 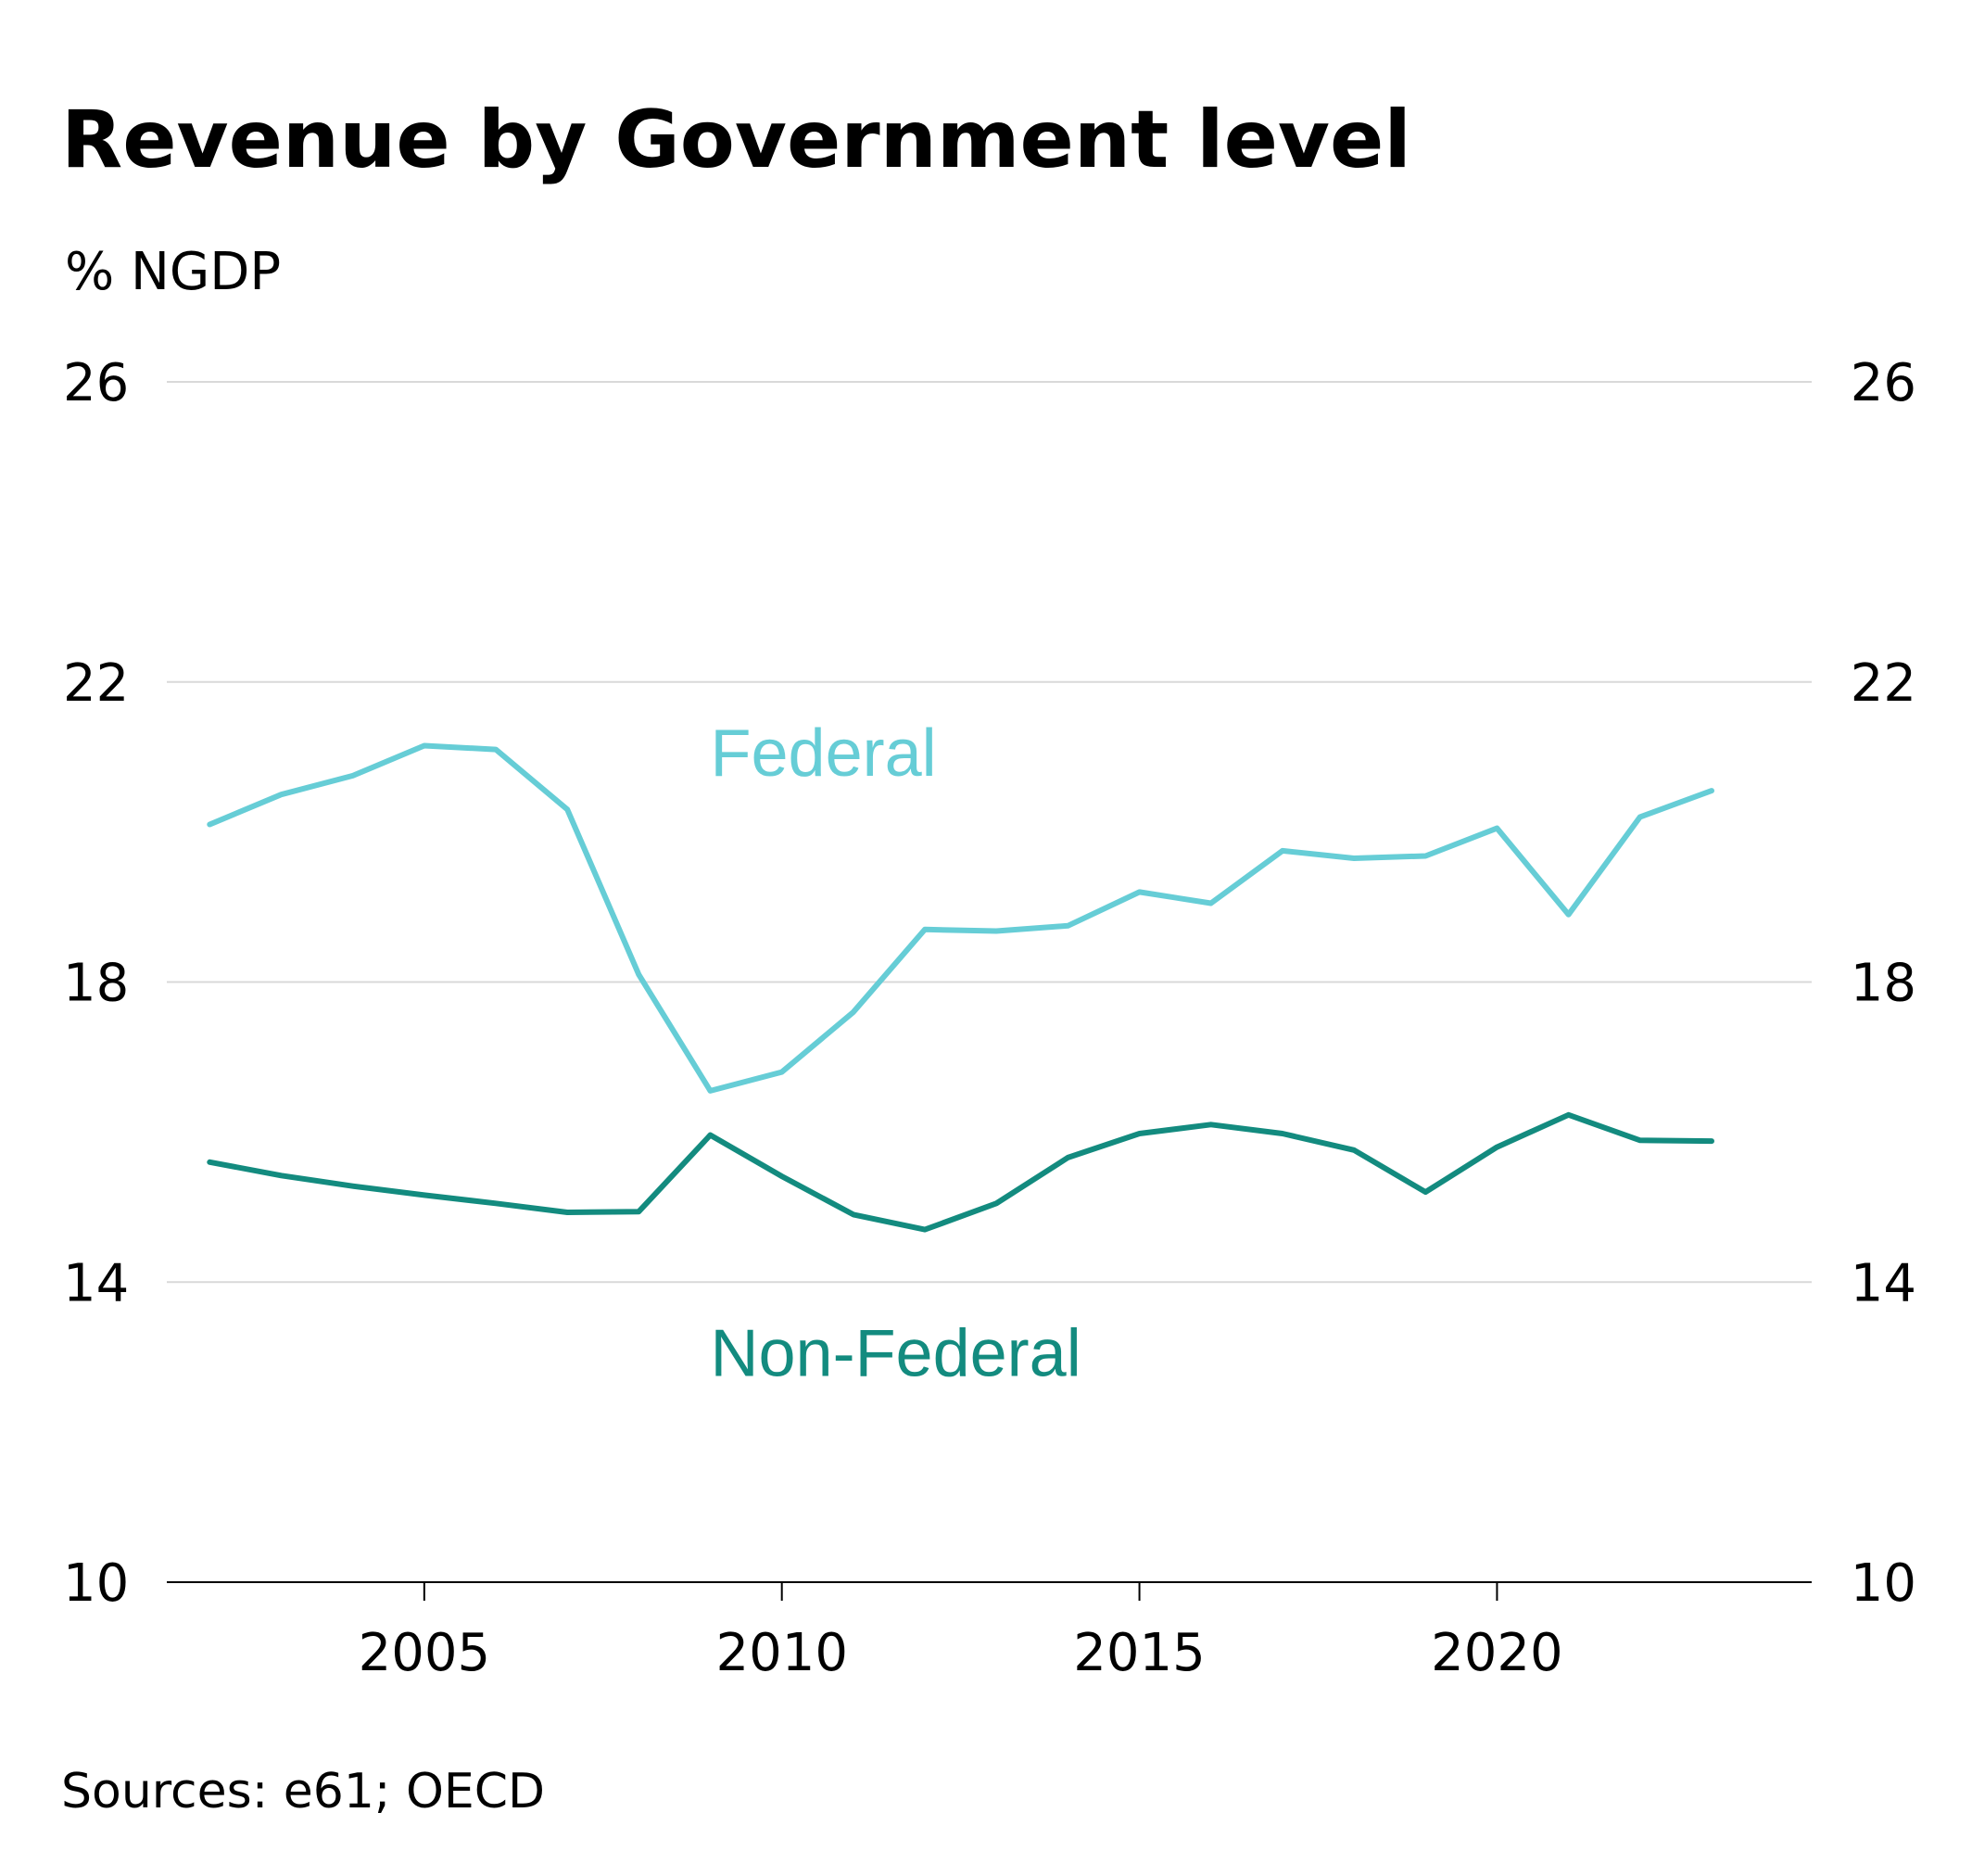 I want to click on x-tick-label: 2015, so click(x=1139, y=1653).